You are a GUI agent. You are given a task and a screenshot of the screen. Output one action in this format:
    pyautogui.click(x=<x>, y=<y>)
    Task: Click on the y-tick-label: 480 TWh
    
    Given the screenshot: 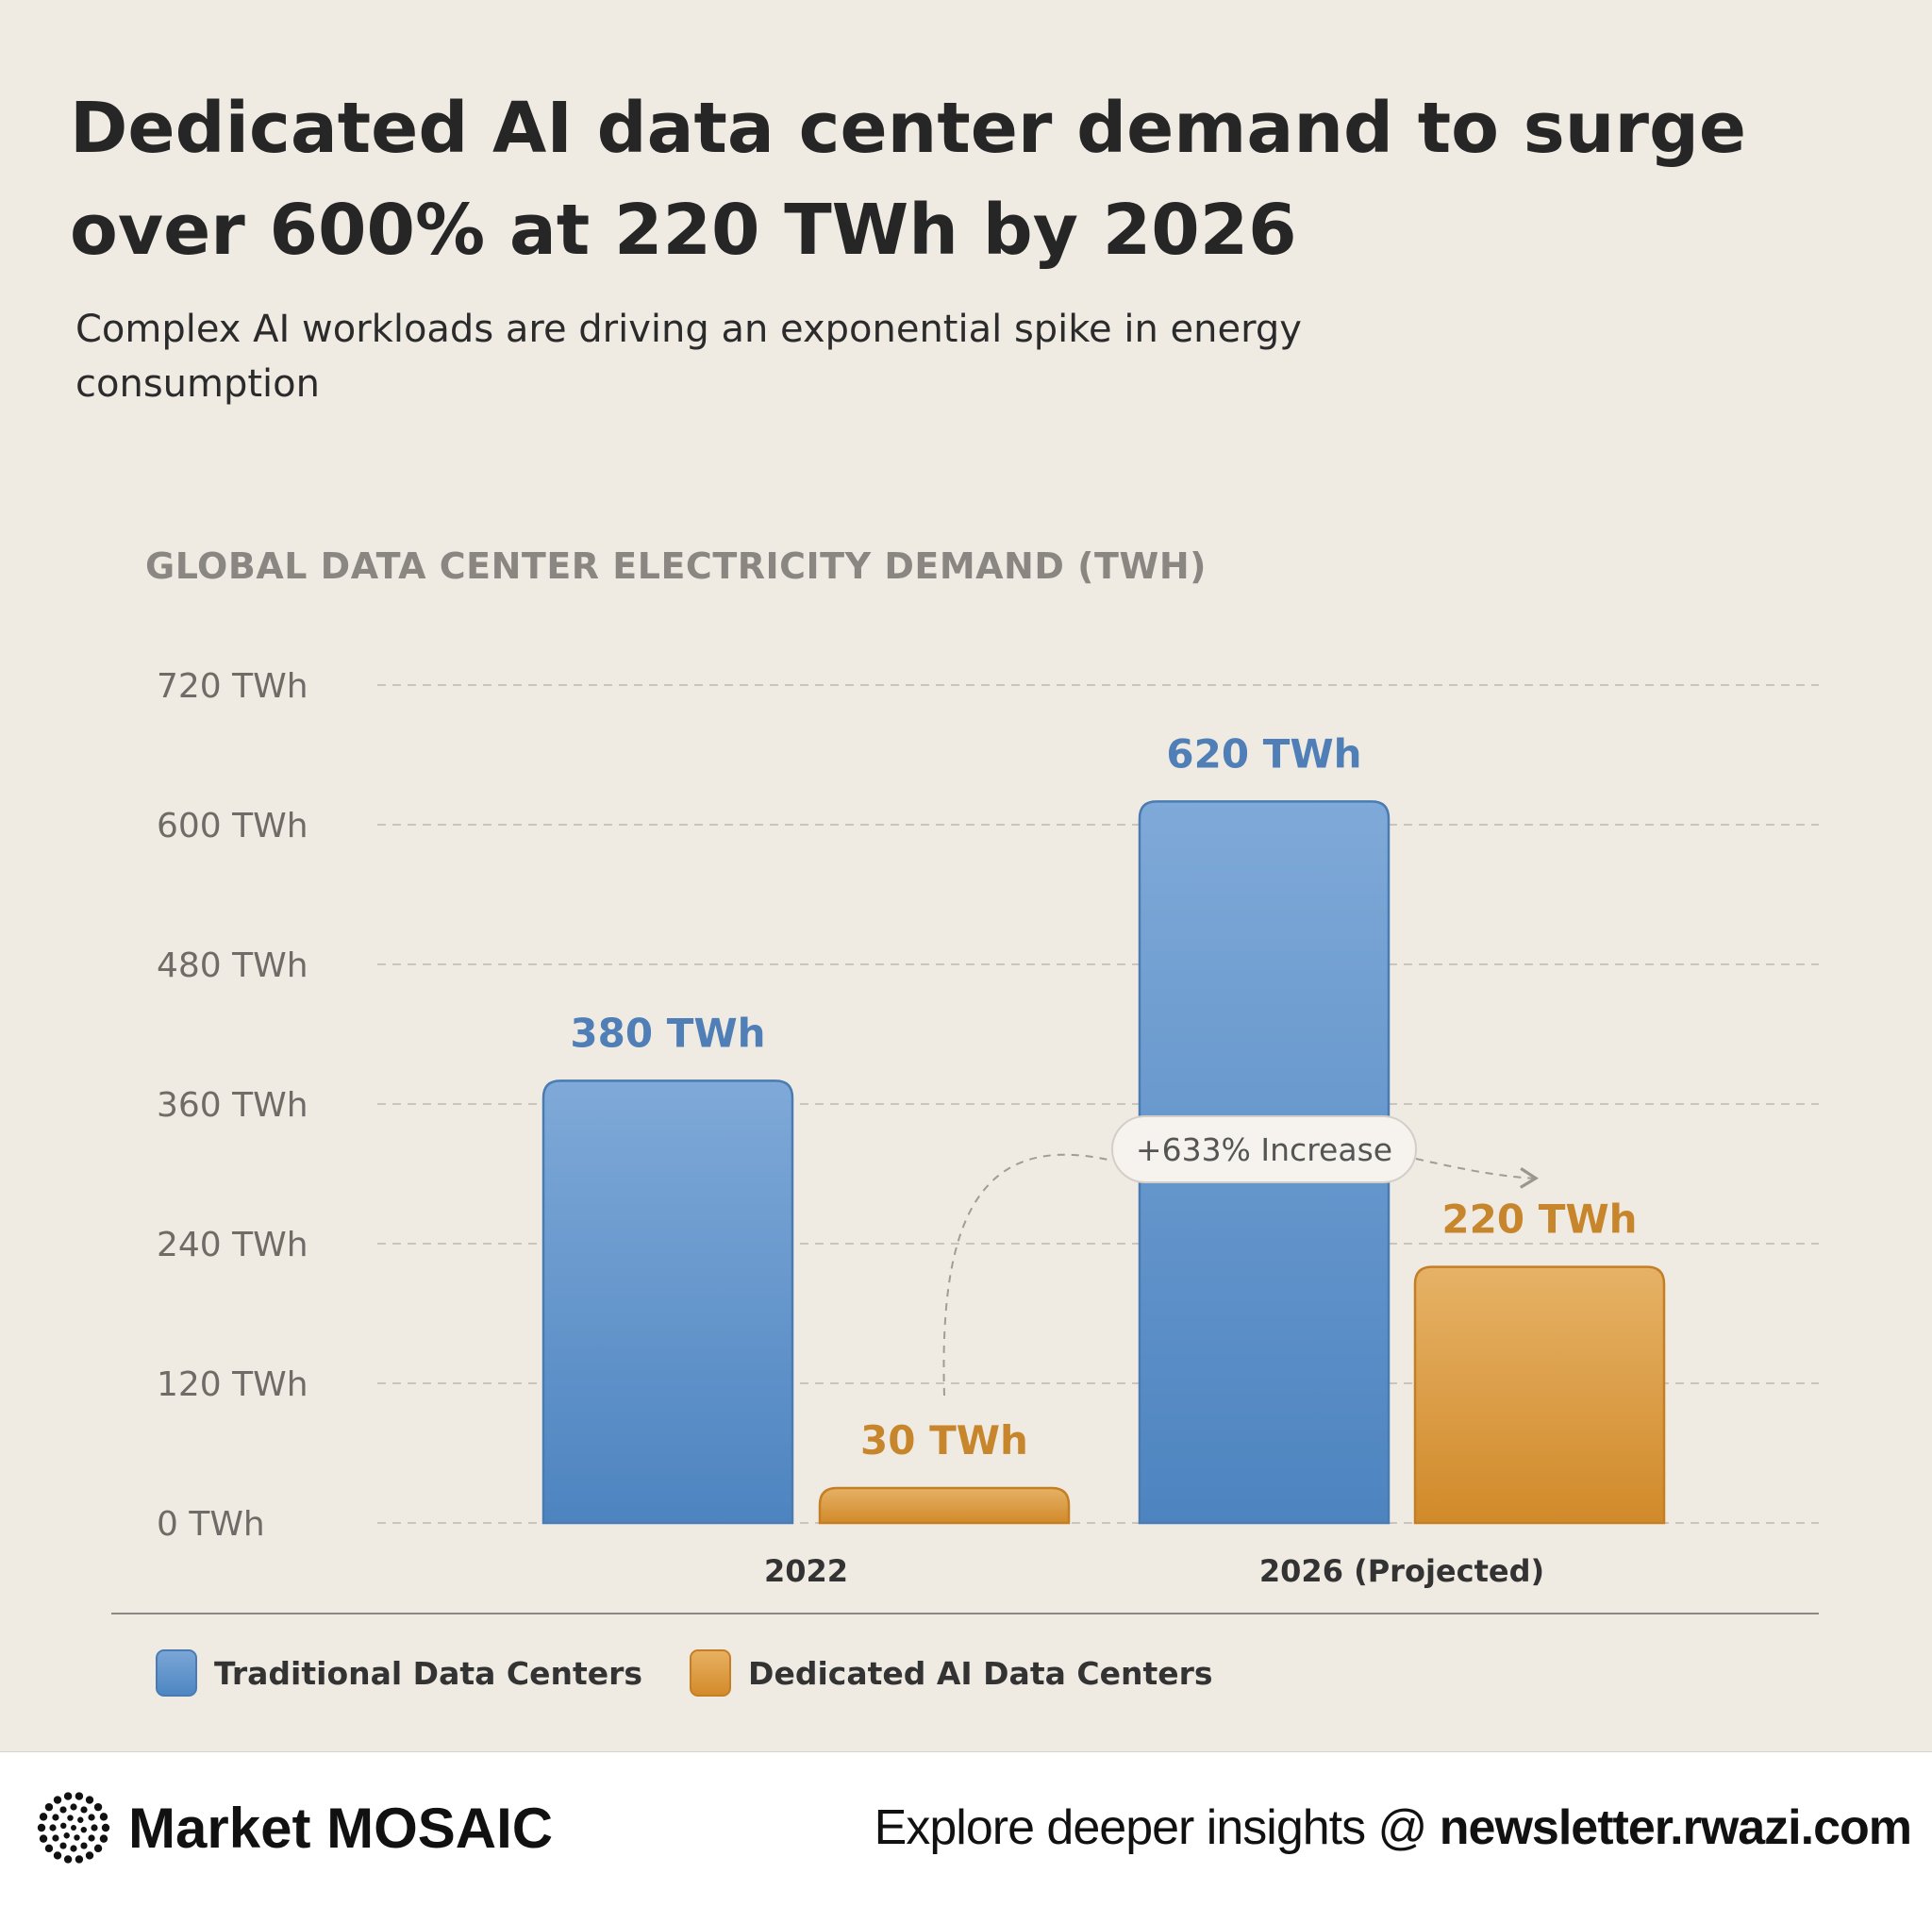 What is the action you would take?
    pyautogui.click(x=232, y=965)
    